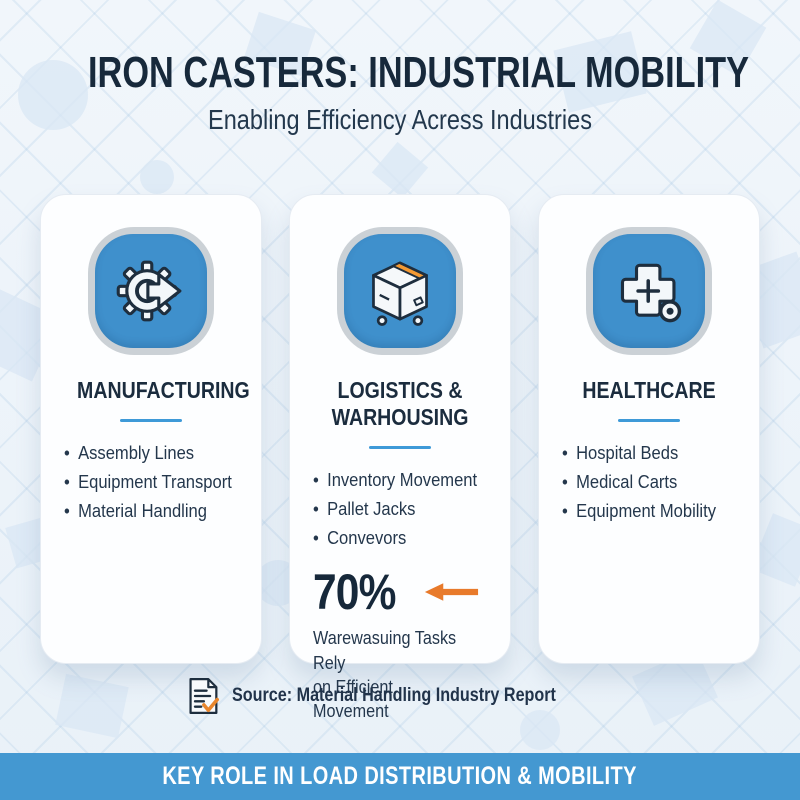 The image size is (800, 800). I want to click on bullet-item: Equipment Mobility, so click(642, 511).